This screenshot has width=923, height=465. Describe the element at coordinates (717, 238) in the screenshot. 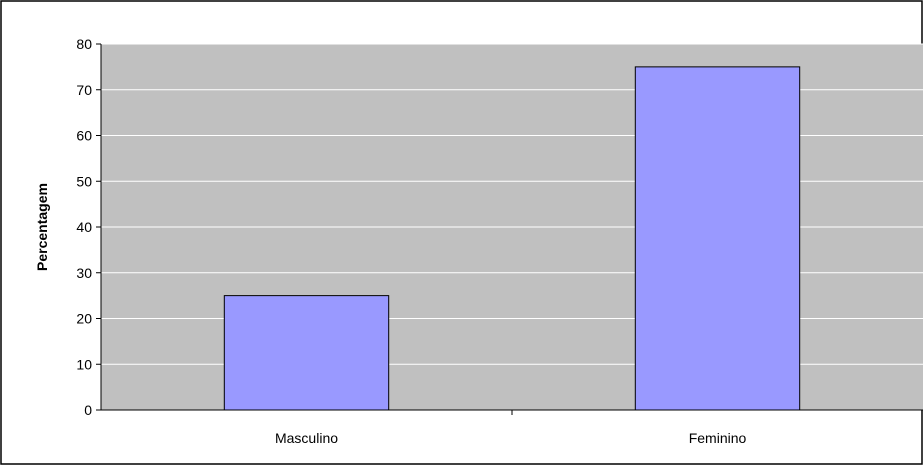

I see `bar-feminino` at that location.